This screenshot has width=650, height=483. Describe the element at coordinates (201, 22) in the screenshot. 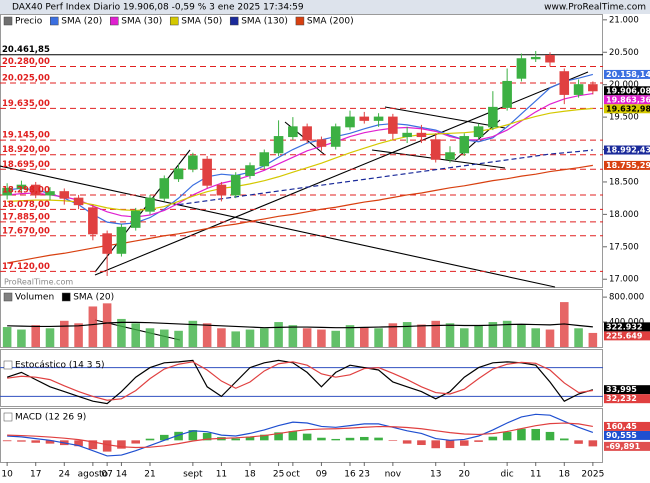

I see `legend-label: SMA (50)` at that location.